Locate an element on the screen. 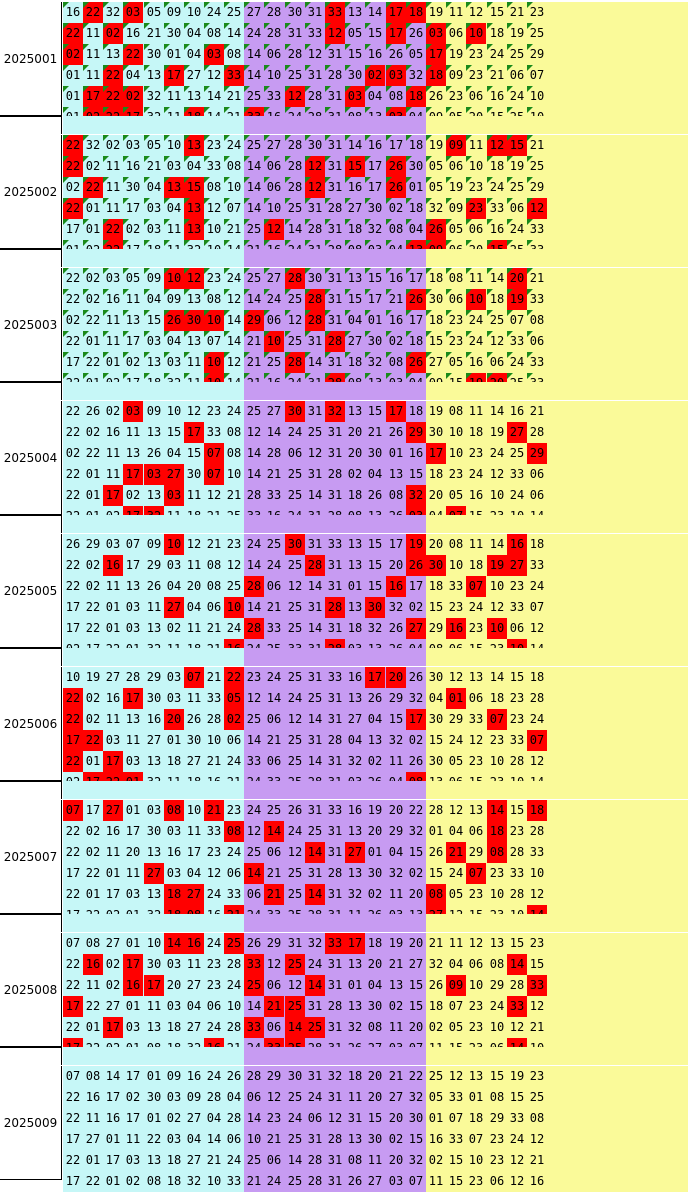  period-label: 2025005 is located at coordinates (31, 591).